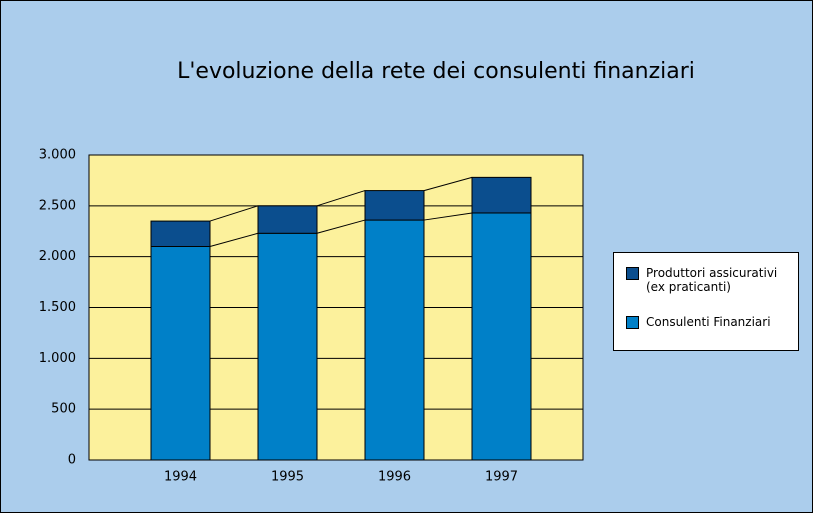 The height and width of the screenshot is (513, 813). I want to click on y-tick-label: 1.500, so click(57, 307).